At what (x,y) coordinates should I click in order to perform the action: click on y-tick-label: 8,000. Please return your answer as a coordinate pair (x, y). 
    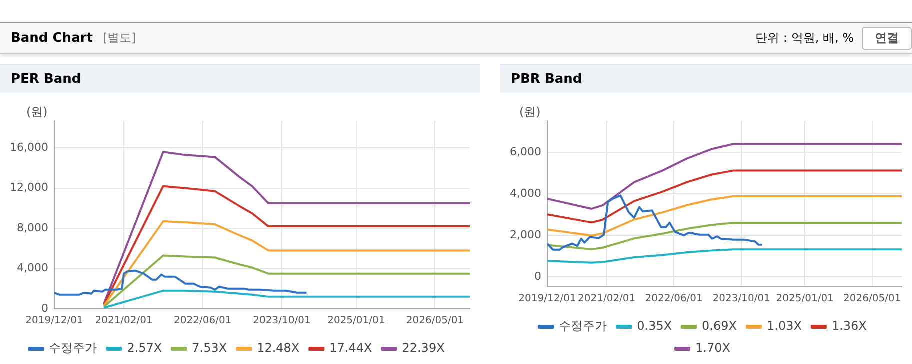
    Looking at the image, I should click on (32, 227).